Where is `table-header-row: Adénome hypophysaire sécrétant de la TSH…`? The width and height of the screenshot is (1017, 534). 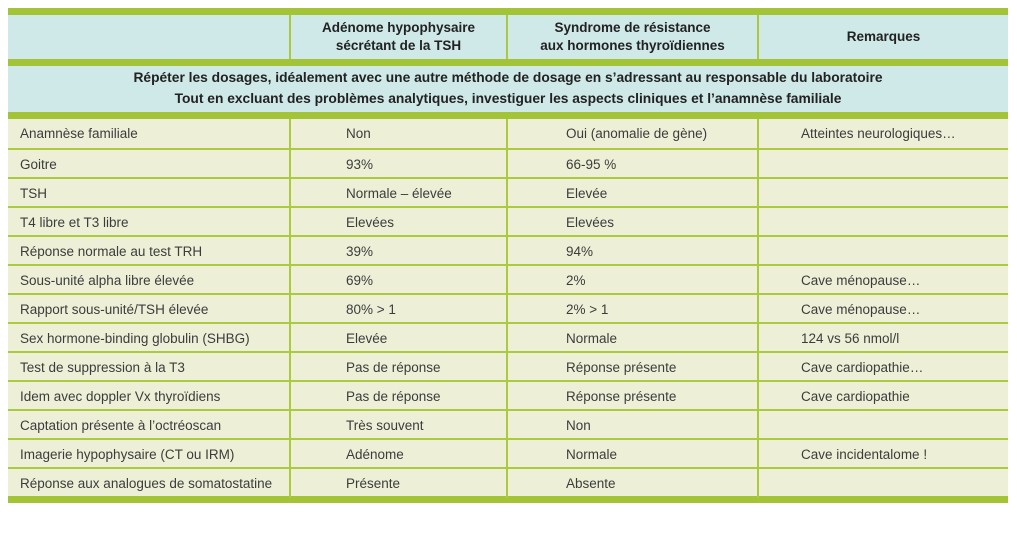
table-header-row: Adénome hypophysaire sécrétant de la TSH… is located at coordinates (508, 37).